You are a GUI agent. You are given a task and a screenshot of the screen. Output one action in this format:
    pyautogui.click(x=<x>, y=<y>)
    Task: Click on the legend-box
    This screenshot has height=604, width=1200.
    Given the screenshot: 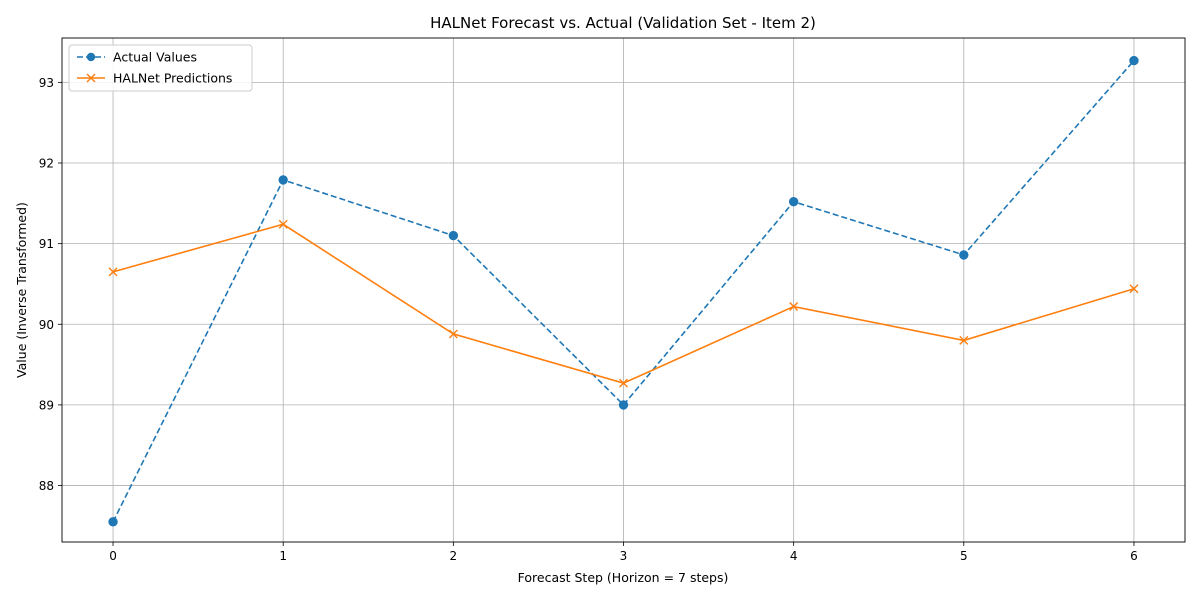 What is the action you would take?
    pyautogui.click(x=160, y=68)
    